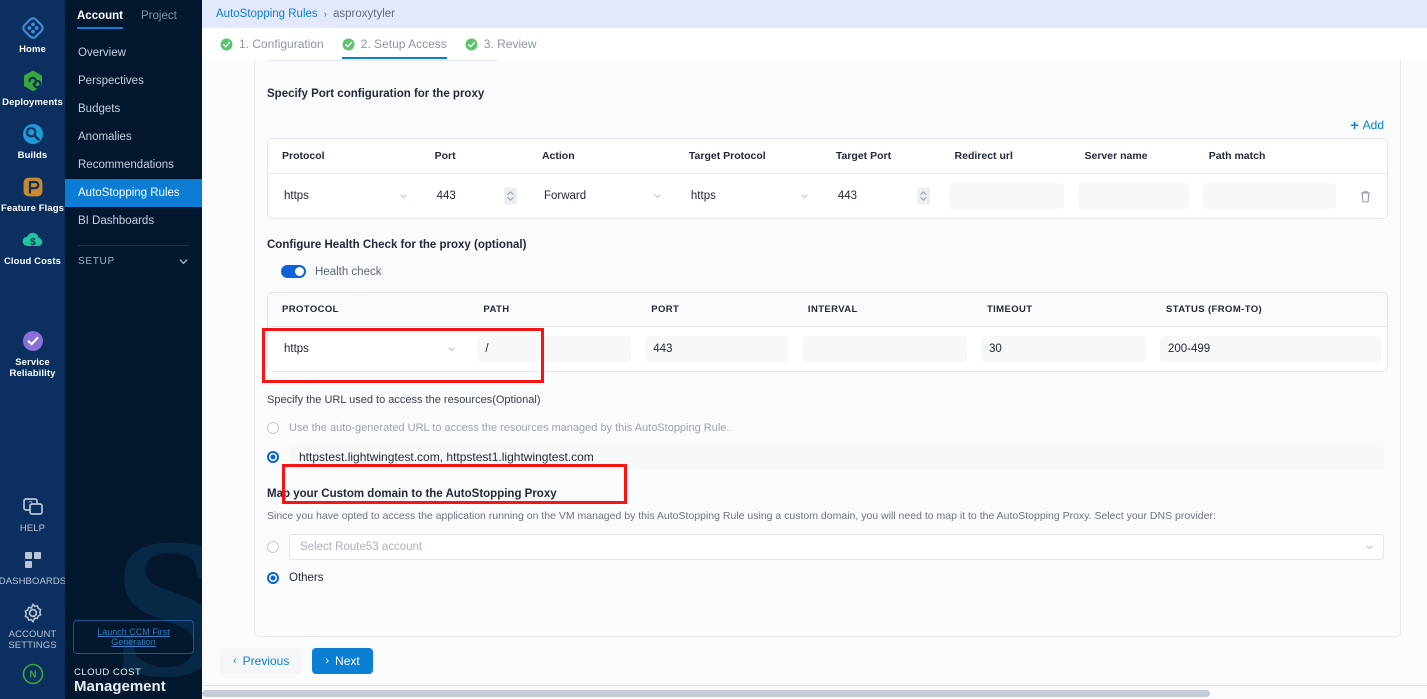  Describe the element at coordinates (32, 353) in the screenshot. I see `rail-item-service-reliability: Service Reliability` at that location.